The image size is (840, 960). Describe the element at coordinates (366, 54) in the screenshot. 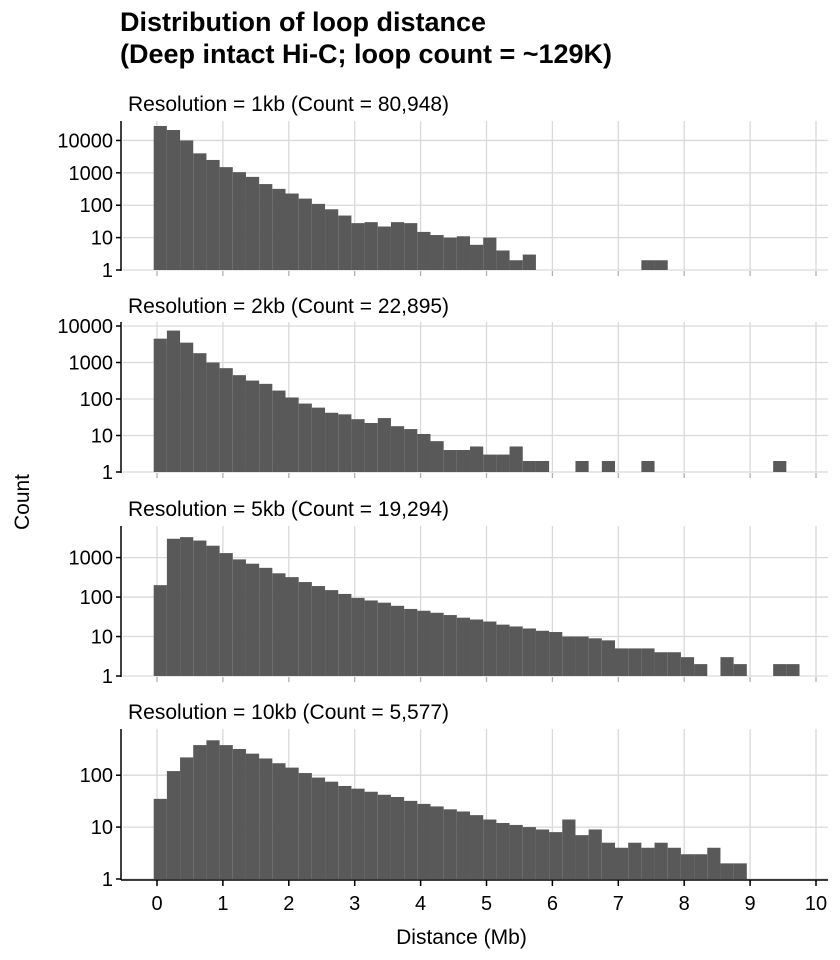

I see `chart-subtitle: (Deep intact Hi-C; loop count = ~129K)` at that location.